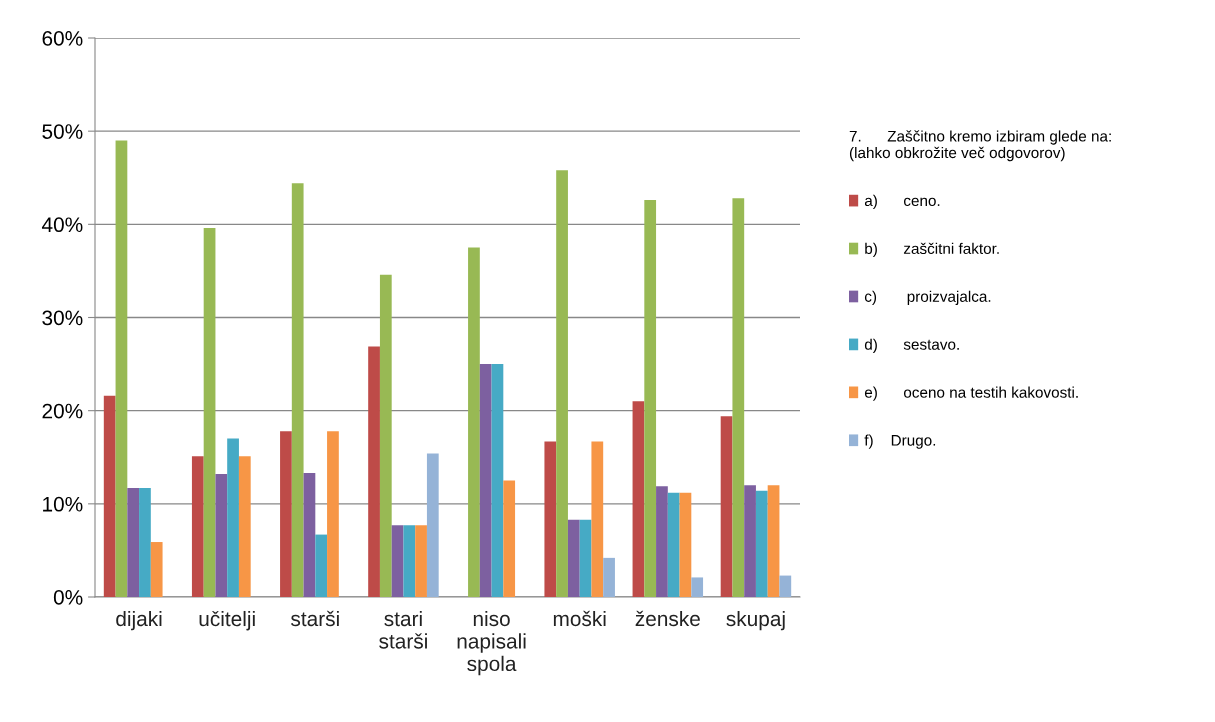 This screenshot has width=1215, height=722. What do you see at coordinates (971, 393) in the screenshot?
I see `legend-label: e) oceno na testih kakovosti.` at bounding box center [971, 393].